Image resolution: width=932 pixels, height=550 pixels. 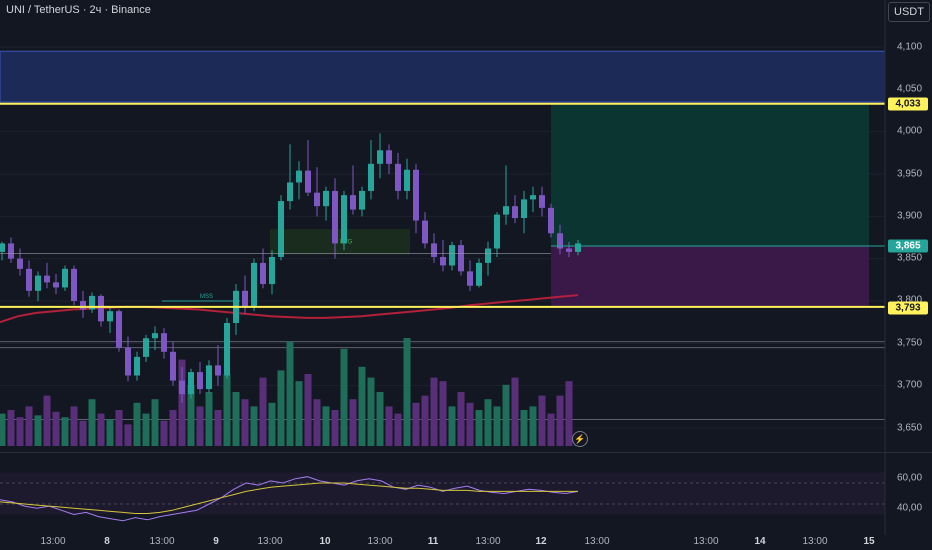 What do you see at coordinates (340, 242) in the screenshot?
I see `fvg-box` at bounding box center [340, 242].